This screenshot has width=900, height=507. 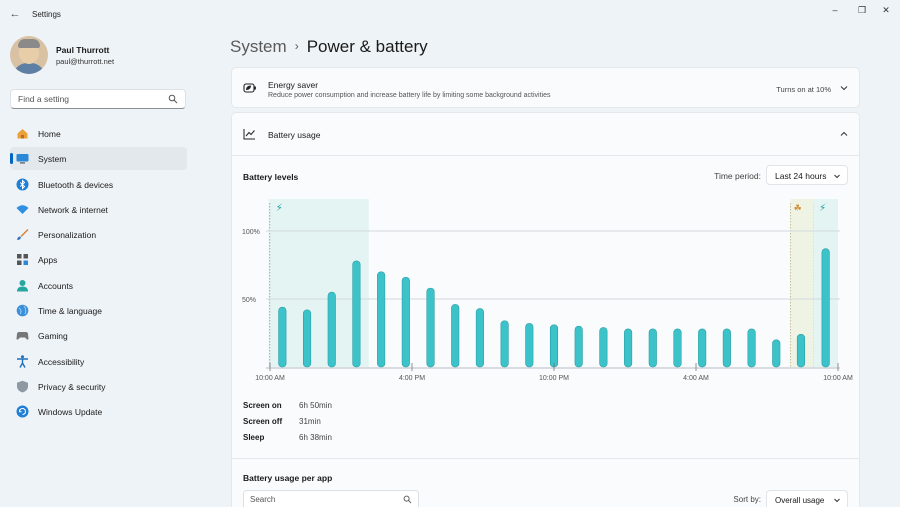 What do you see at coordinates (98, 310) in the screenshot?
I see `sidebar-item-time-language: Time & language` at bounding box center [98, 310].